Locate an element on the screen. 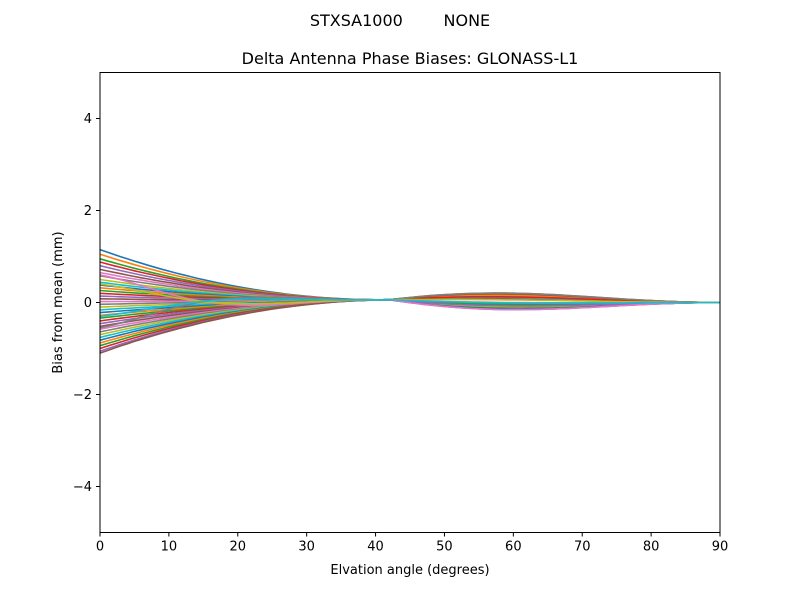  x-tick-label: 10 is located at coordinates (169, 547).